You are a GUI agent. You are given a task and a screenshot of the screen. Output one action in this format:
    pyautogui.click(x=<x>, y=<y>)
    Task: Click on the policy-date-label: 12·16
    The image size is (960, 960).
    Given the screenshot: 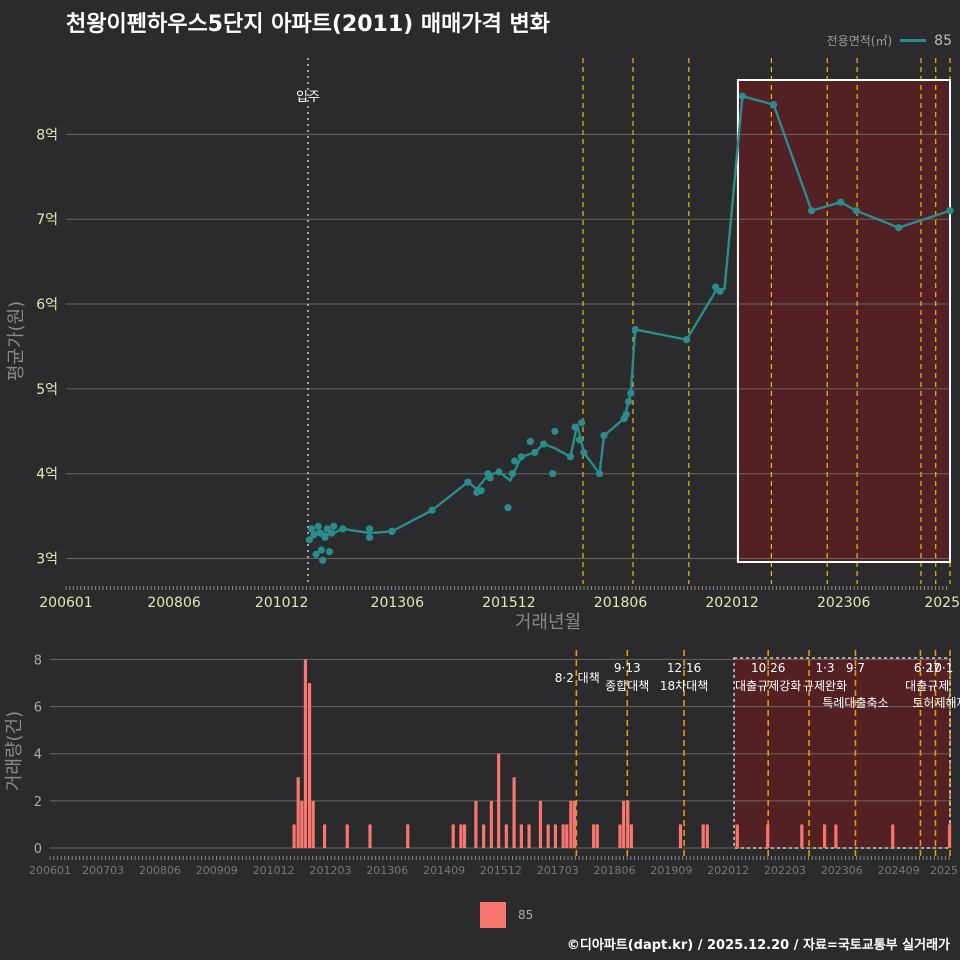 What is the action you would take?
    pyautogui.click(x=684, y=668)
    